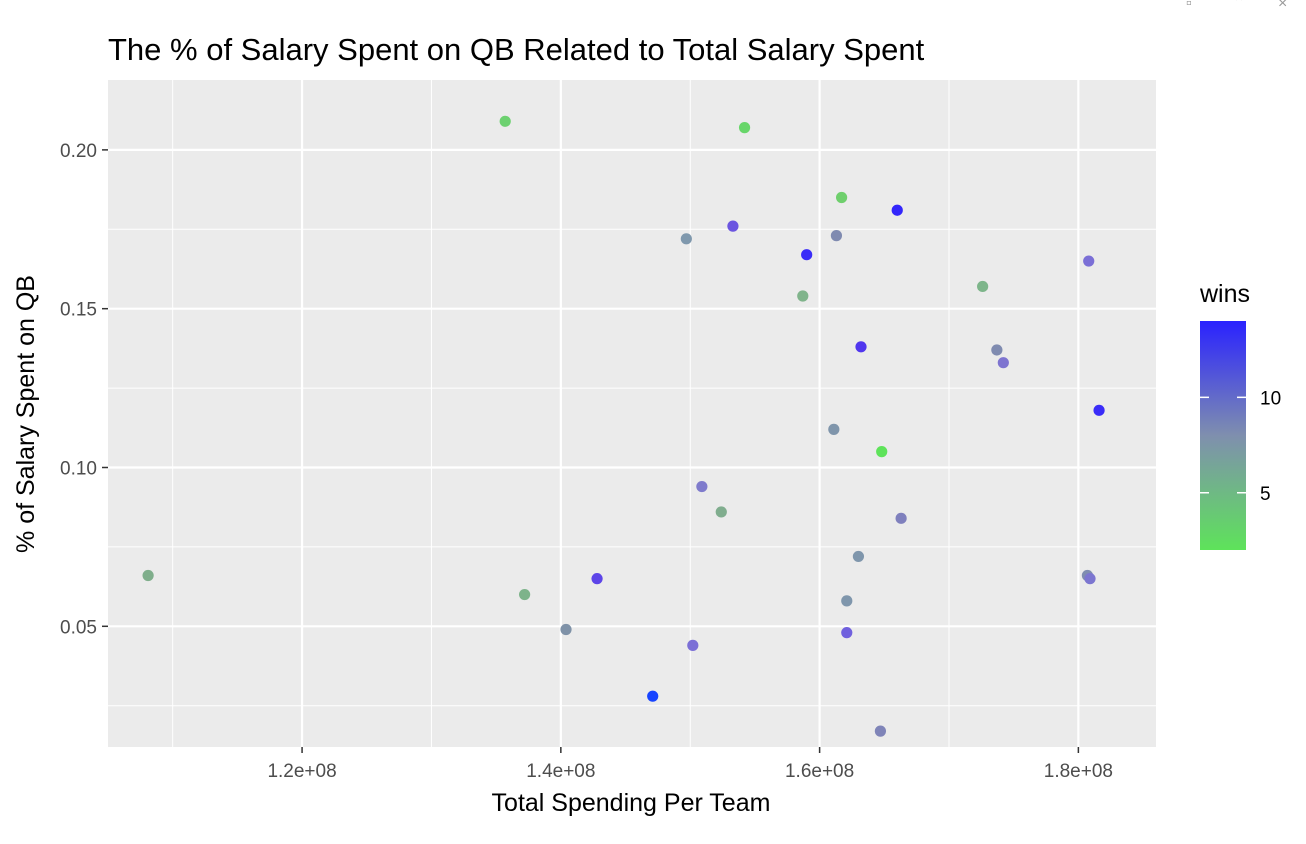 The image size is (1306, 844). Describe the element at coordinates (78, 310) in the screenshot. I see `y-tick-label: 0.15` at that location.